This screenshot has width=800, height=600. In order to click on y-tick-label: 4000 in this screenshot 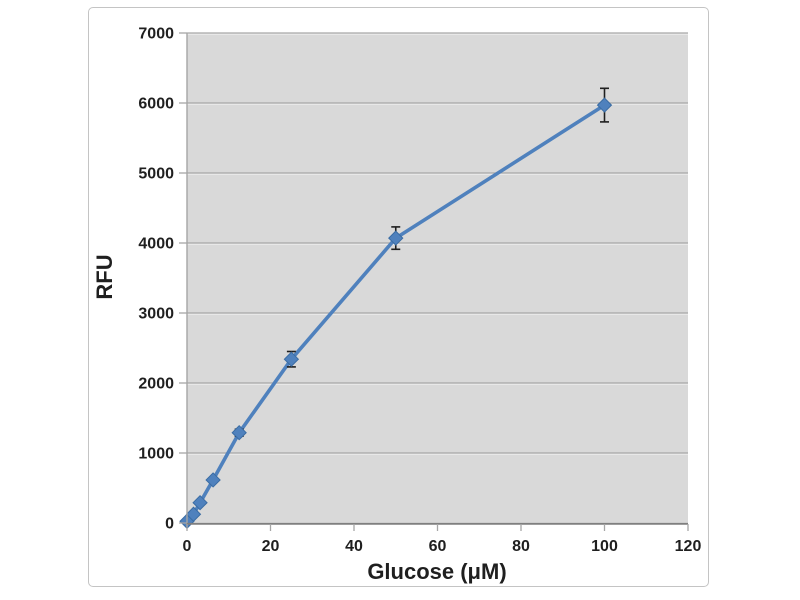, I will do `click(156, 244)`.